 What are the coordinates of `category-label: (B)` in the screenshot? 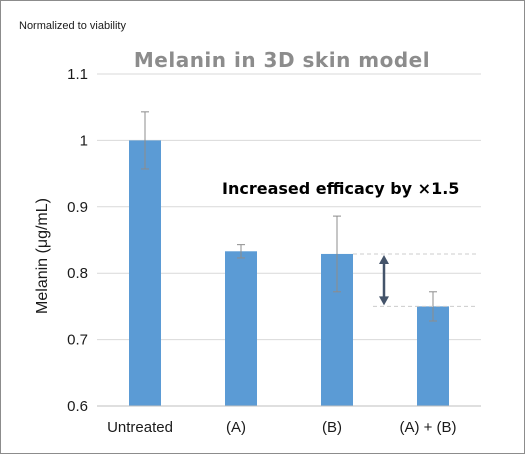 It's located at (332, 427).